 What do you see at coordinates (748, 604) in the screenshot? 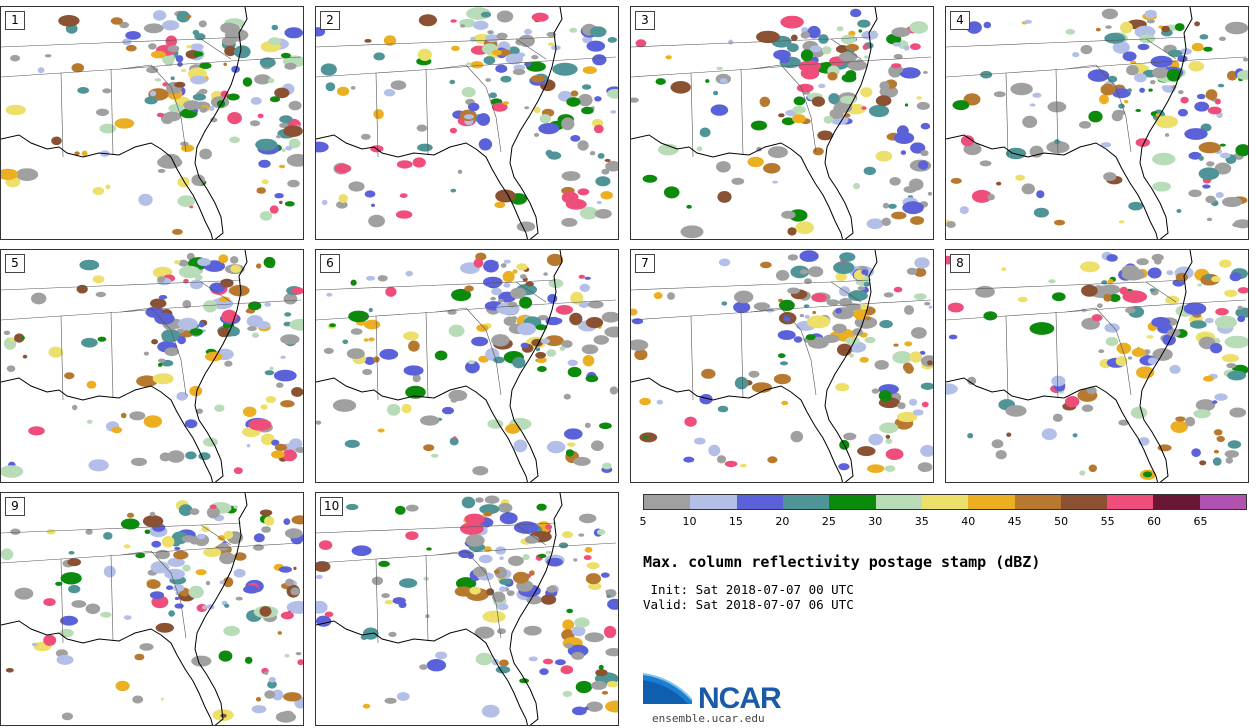
I see `valid-time: Valid: Sat 2018-07-07 06 UTC` at bounding box center [748, 604].